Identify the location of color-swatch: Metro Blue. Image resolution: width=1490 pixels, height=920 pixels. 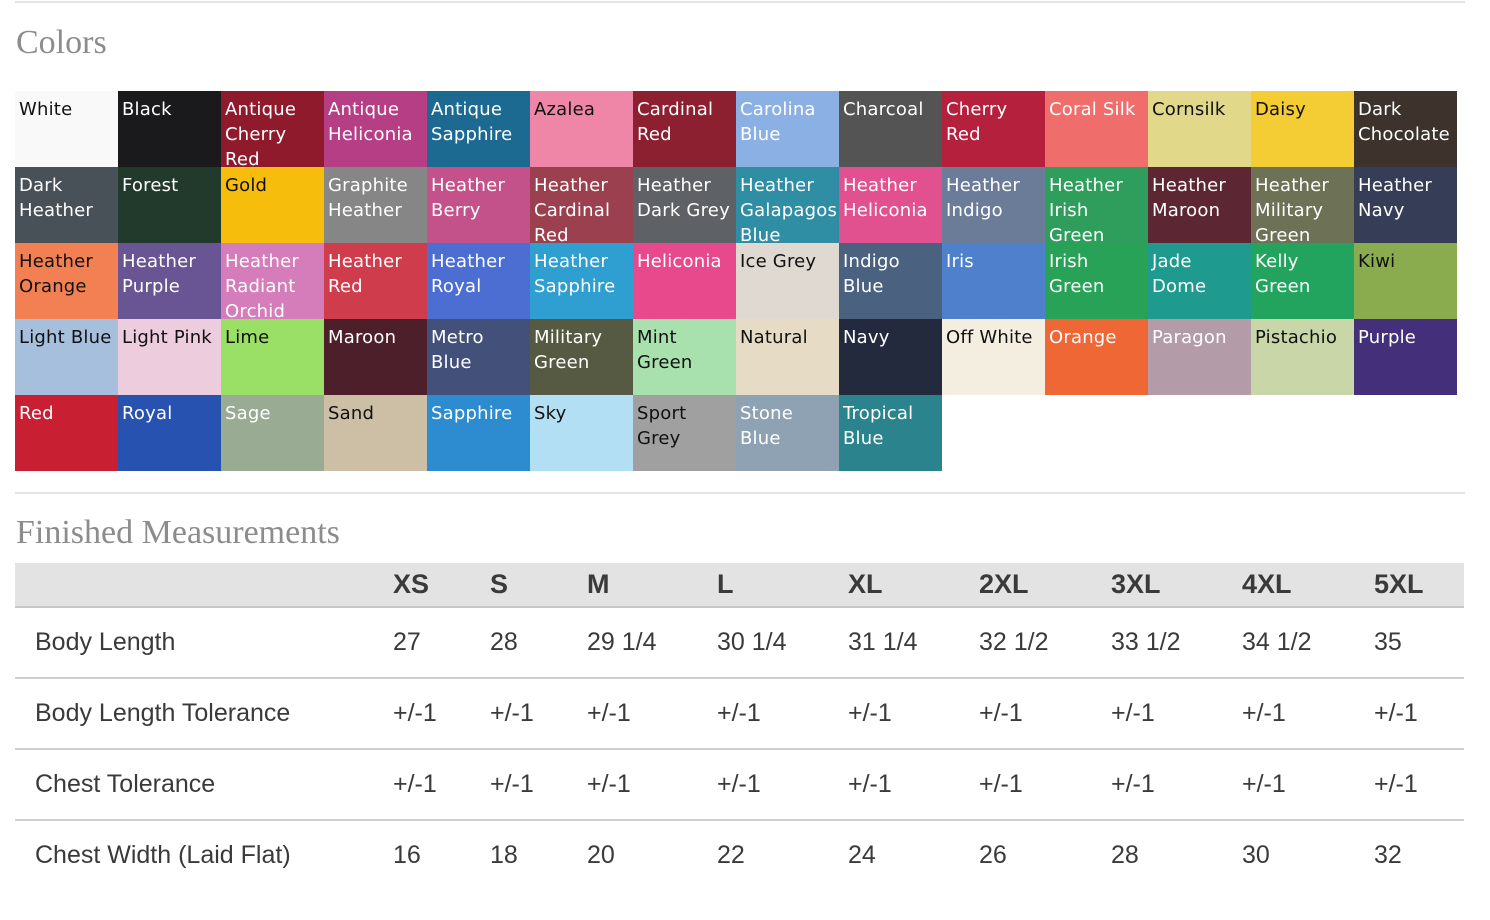
(478, 357).